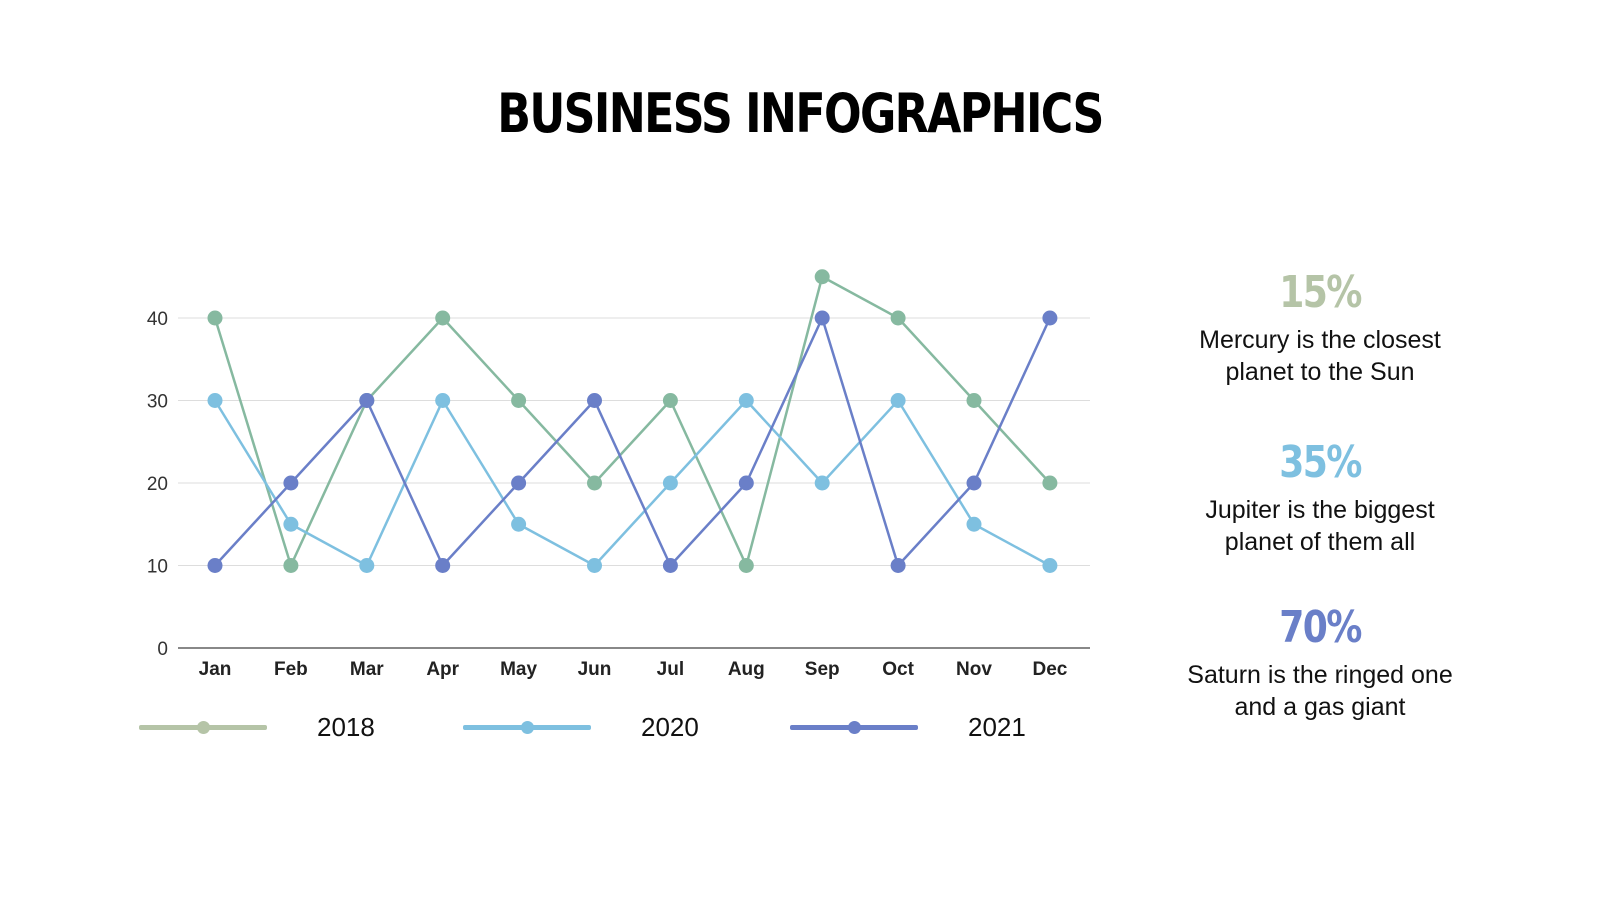 This screenshot has width=1600, height=900. What do you see at coordinates (157, 402) in the screenshot?
I see `y-tick-label: 30` at bounding box center [157, 402].